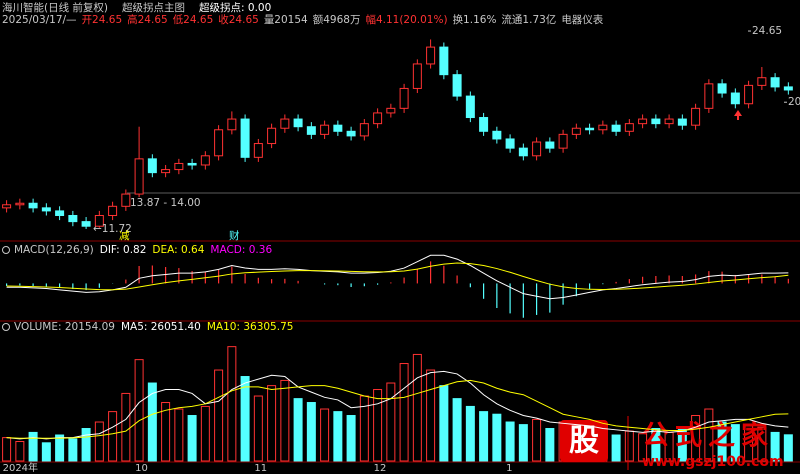 The width and height of the screenshot is (800, 474). I want to click on annotation: 财, so click(234, 235).